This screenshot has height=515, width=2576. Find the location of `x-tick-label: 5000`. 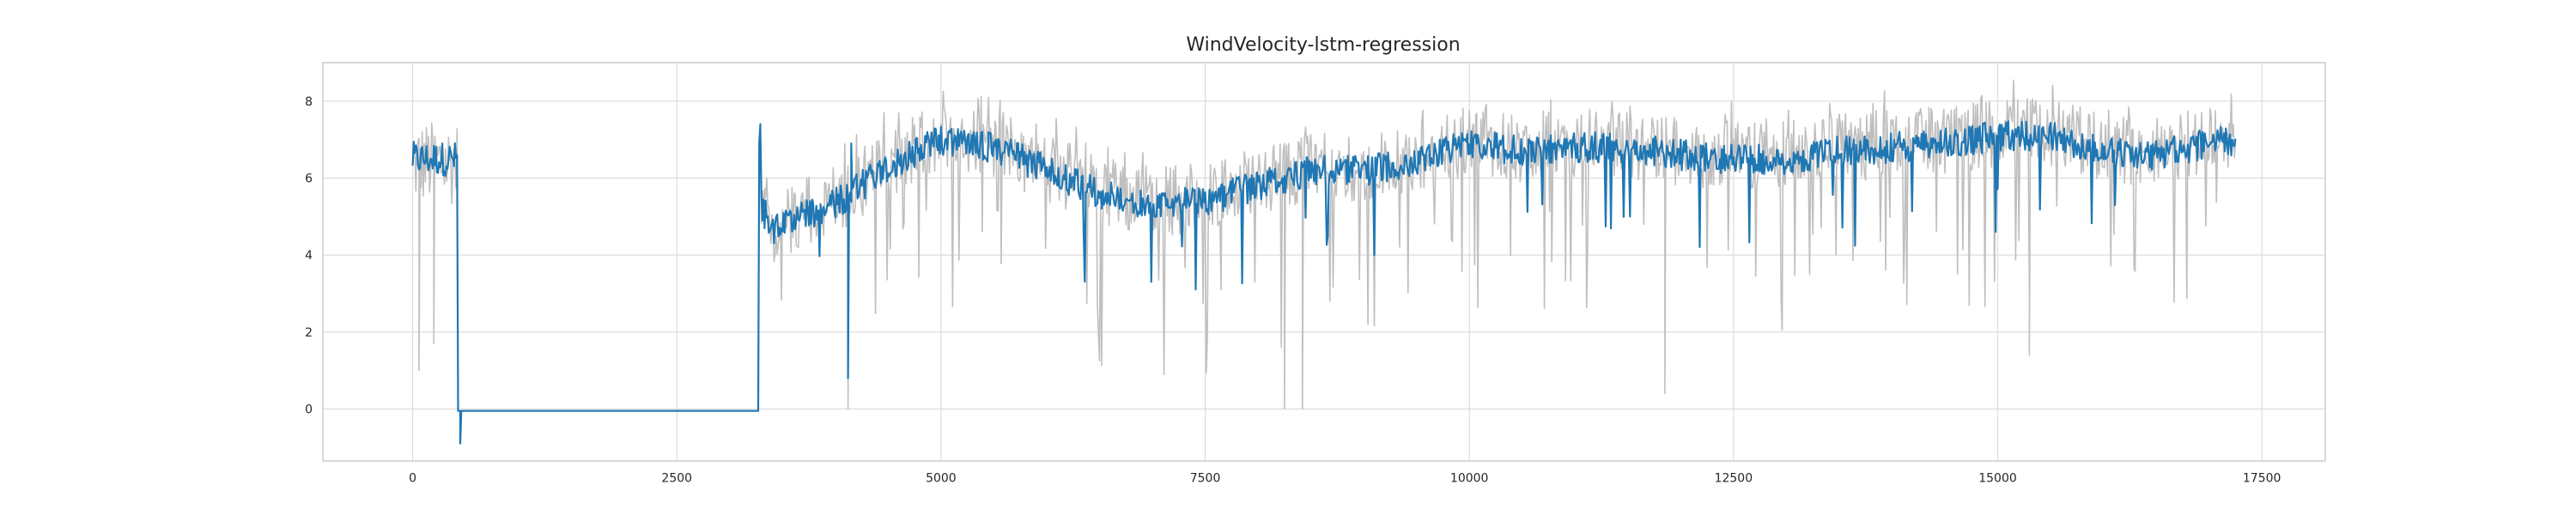

x-tick-label: 5000 is located at coordinates (941, 479).